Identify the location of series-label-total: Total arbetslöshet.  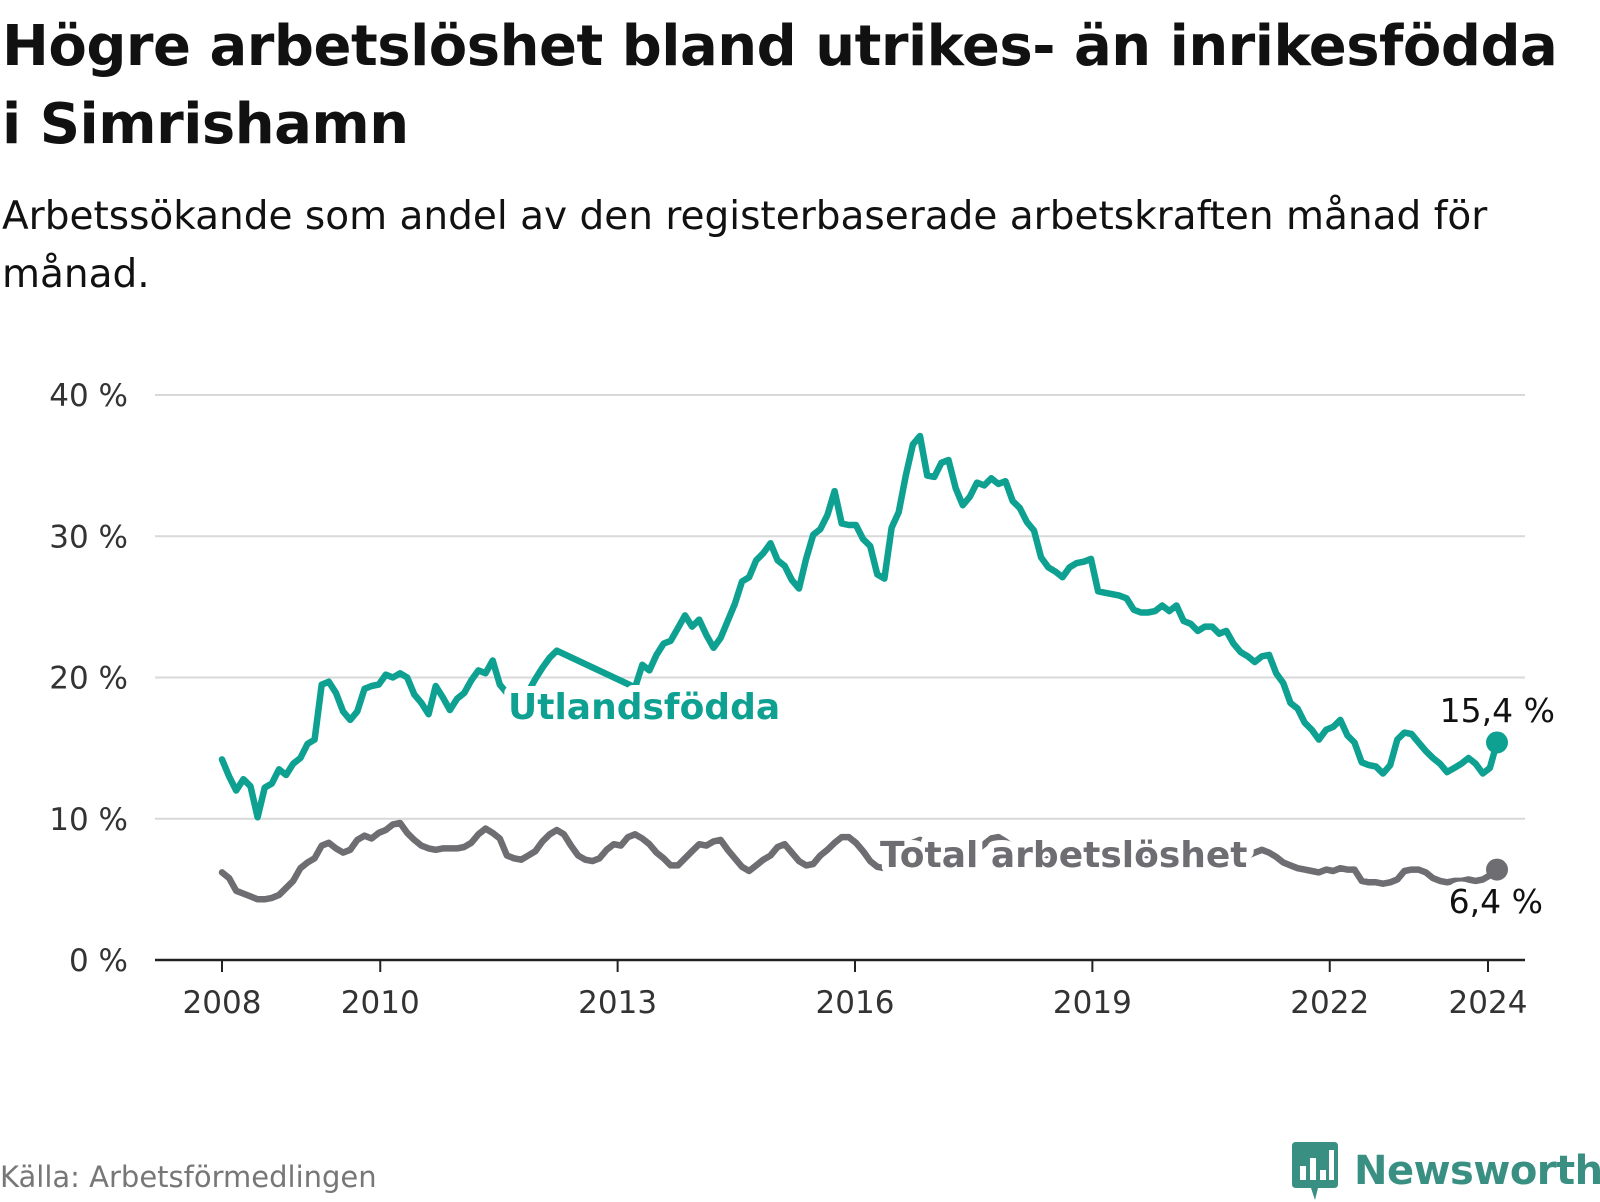
(1064, 855).